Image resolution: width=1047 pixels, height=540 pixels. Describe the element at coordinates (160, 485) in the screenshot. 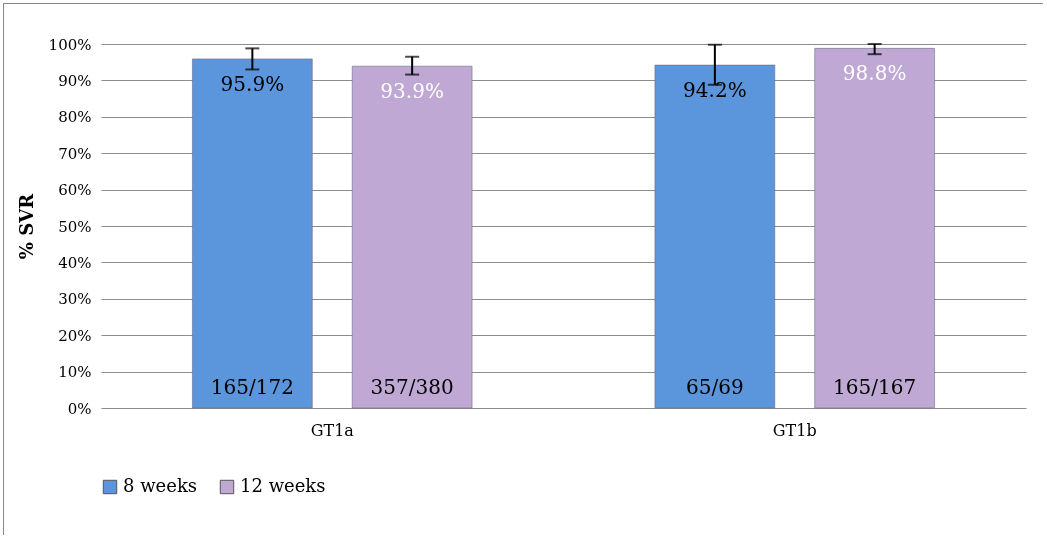

I see `legend-label: 8 weeks` at that location.